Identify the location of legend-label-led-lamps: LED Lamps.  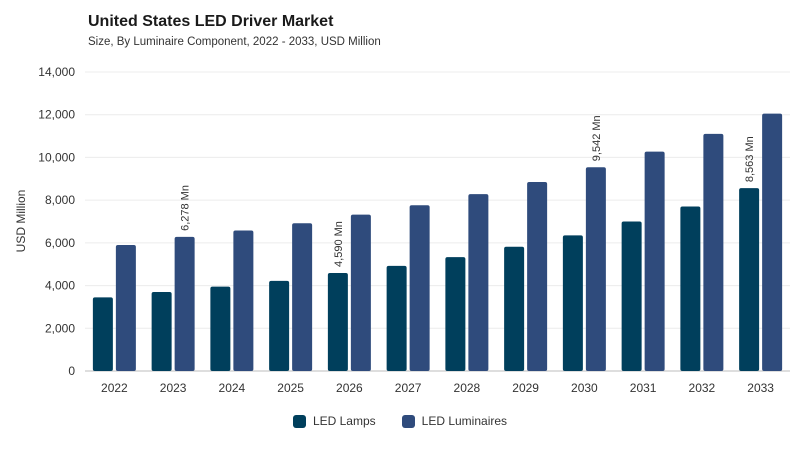
(344, 421).